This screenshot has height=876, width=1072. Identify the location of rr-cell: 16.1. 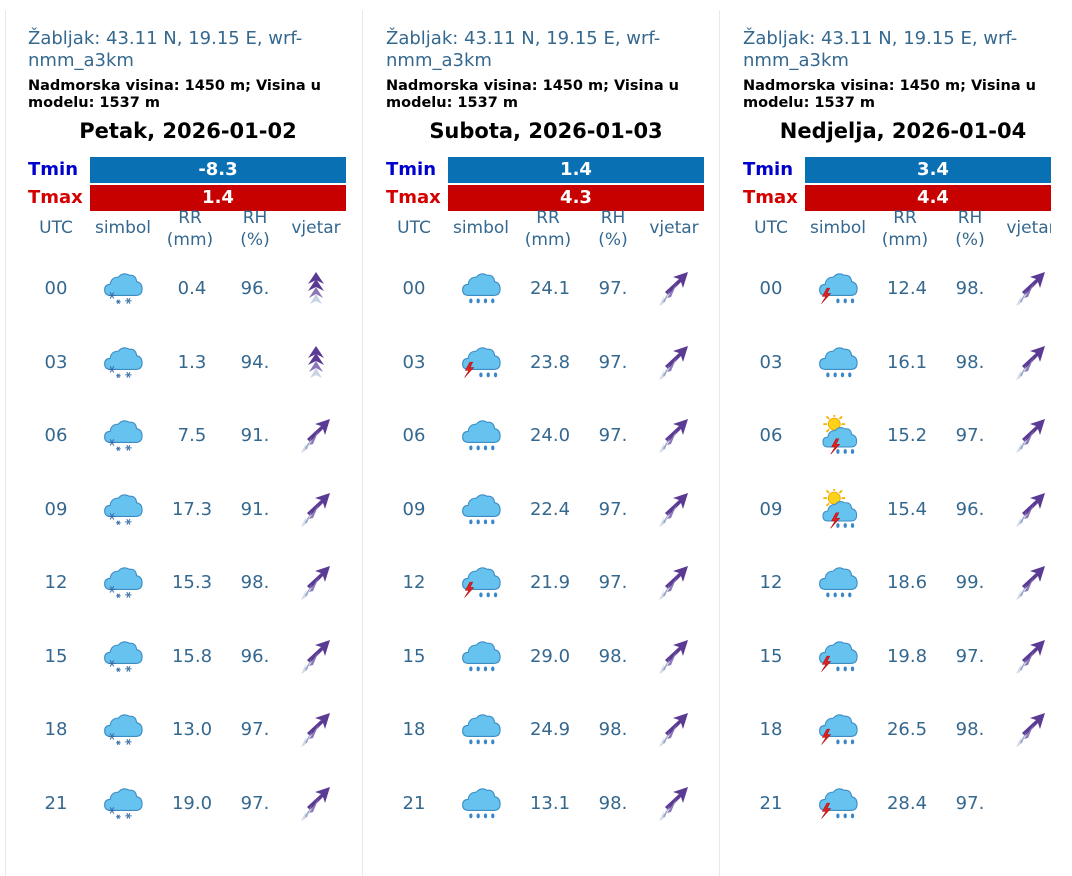
(907, 362).